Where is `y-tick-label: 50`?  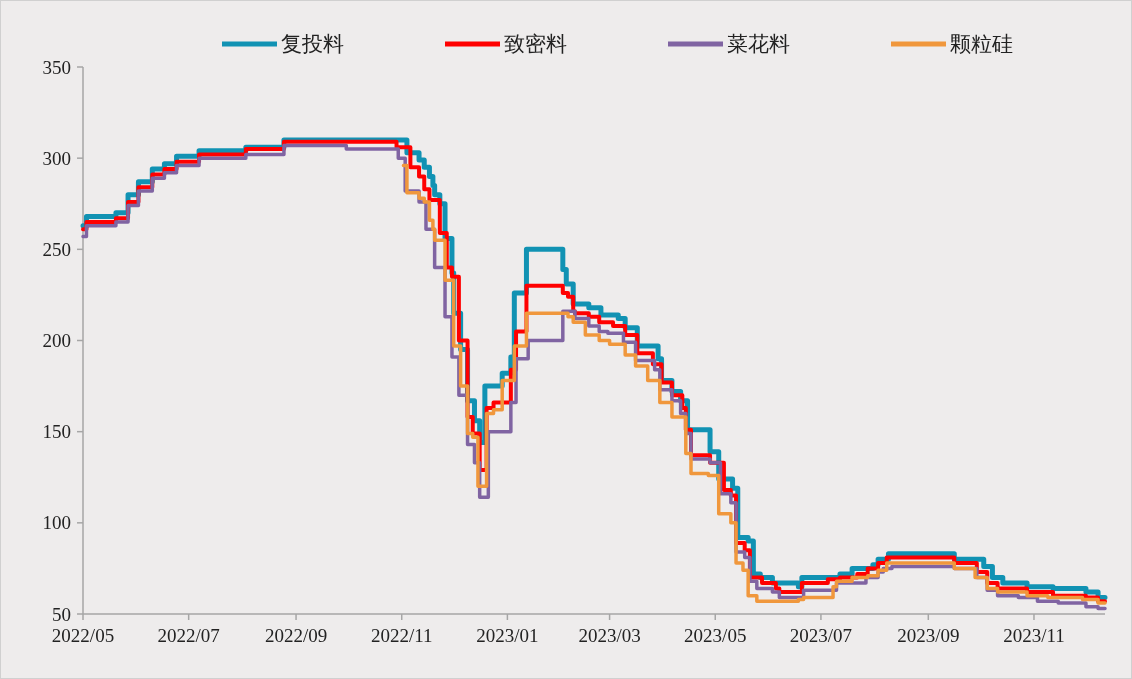 y-tick-label: 50 is located at coordinates (61, 614).